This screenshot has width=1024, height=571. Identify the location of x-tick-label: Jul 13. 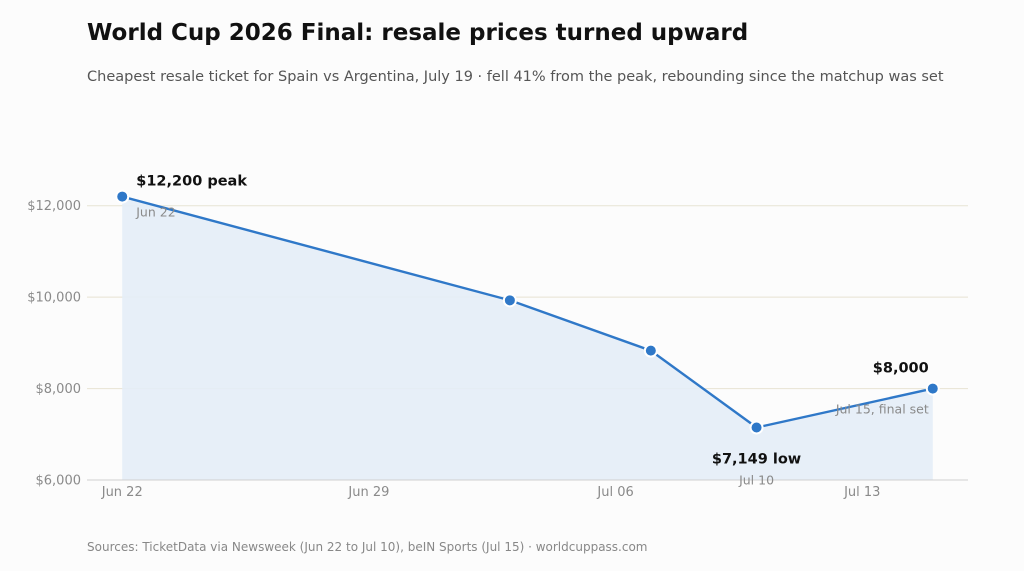
(861, 492).